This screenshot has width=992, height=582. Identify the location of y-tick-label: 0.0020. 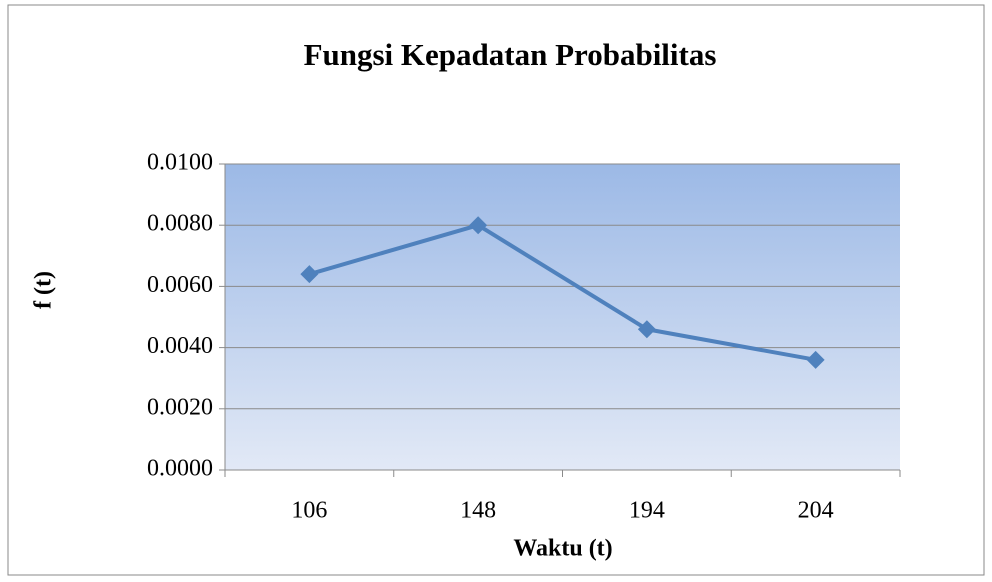
(180, 407).